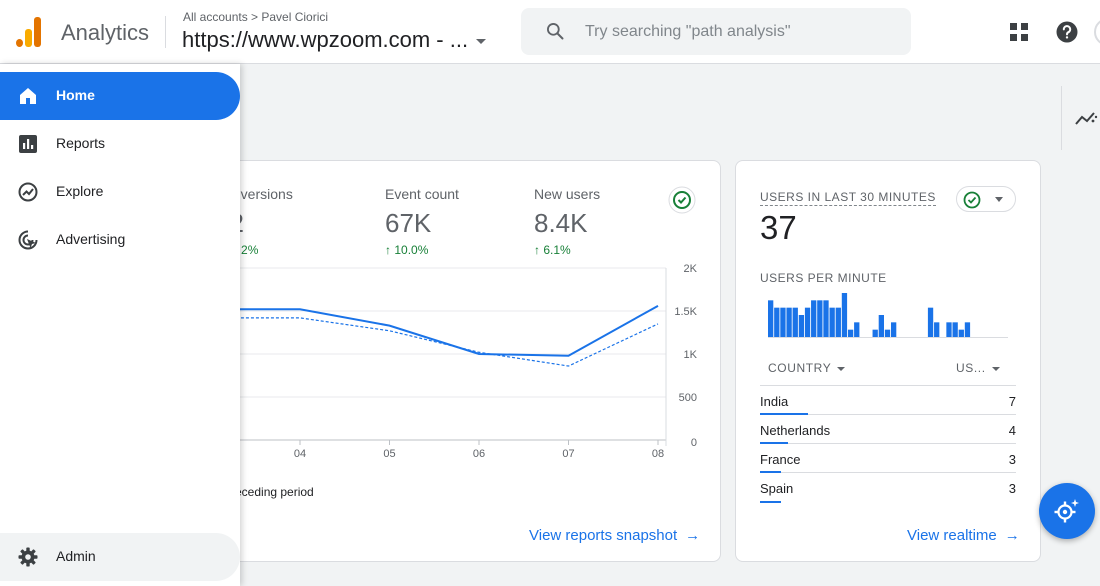  What do you see at coordinates (780, 459) in the screenshot?
I see `country-cell: France` at bounding box center [780, 459].